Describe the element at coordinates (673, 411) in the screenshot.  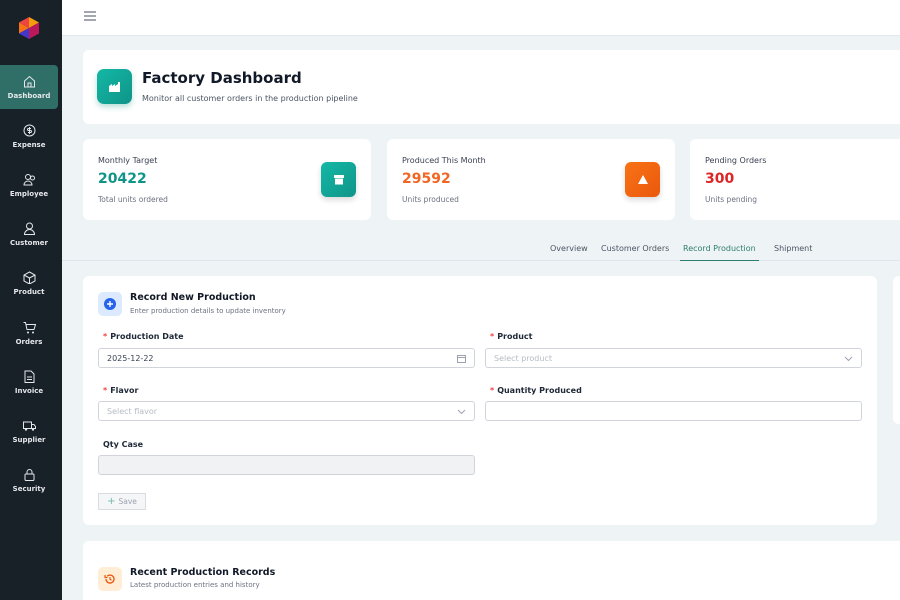
I see `quantity-input` at that location.